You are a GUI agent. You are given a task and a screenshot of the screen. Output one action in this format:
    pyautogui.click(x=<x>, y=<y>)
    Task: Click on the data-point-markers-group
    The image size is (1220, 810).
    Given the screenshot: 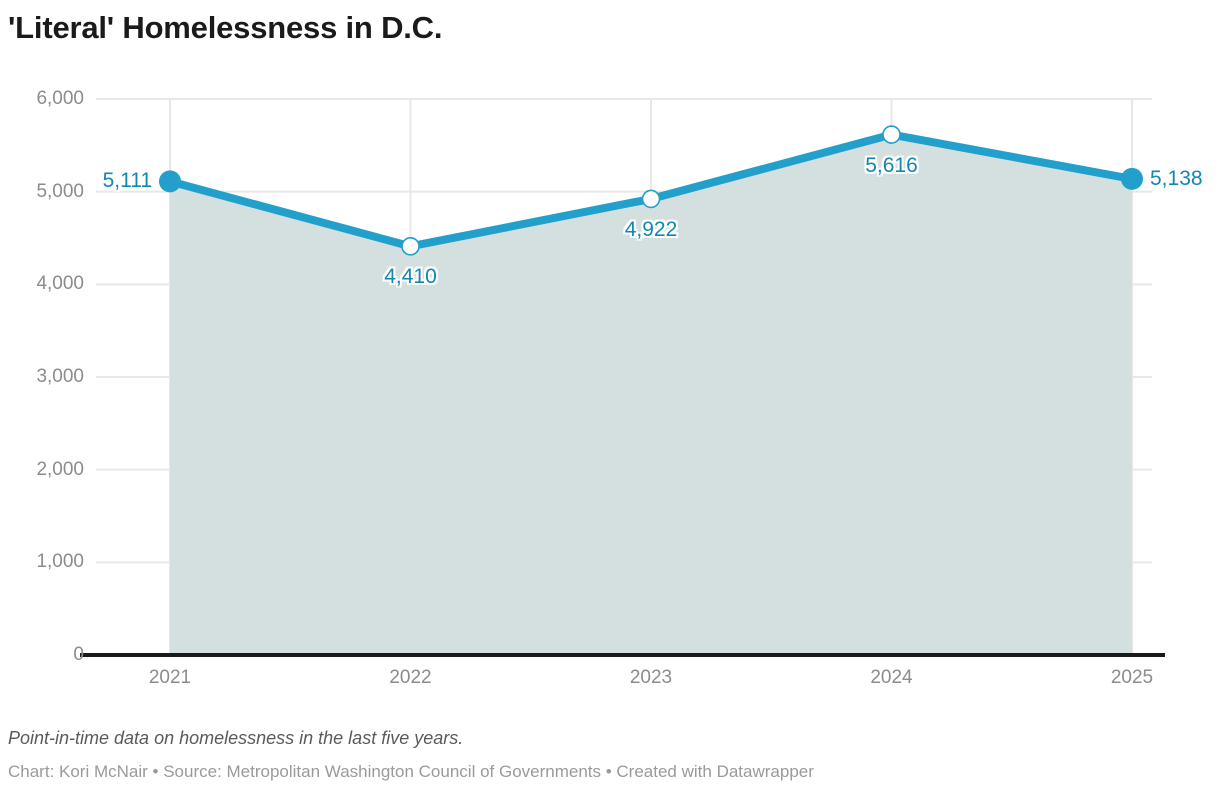 What is the action you would take?
    pyautogui.click(x=651, y=190)
    